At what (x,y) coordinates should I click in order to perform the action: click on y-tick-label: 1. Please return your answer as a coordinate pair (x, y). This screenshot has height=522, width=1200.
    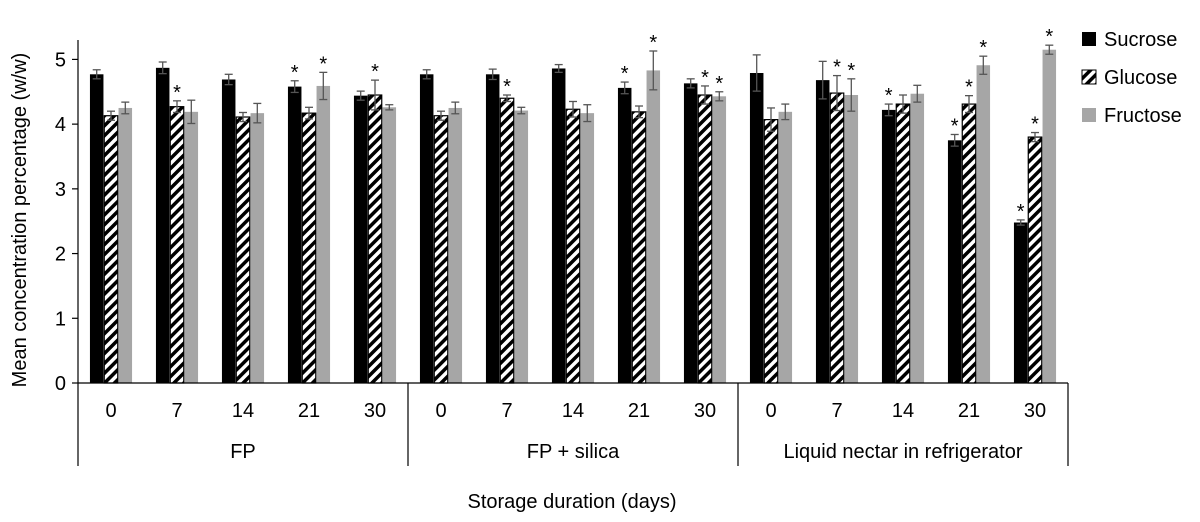
    Looking at the image, I should click on (60, 319).